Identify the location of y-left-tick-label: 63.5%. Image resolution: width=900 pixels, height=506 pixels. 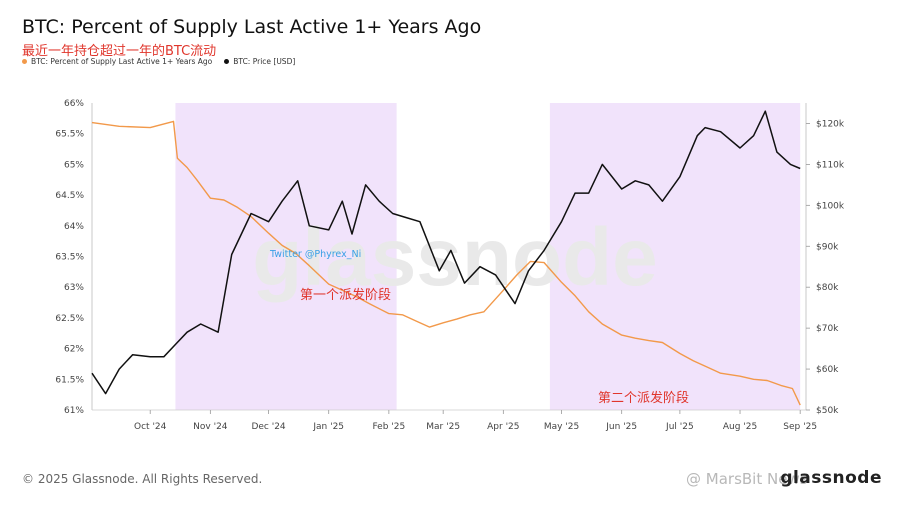
(69, 258).